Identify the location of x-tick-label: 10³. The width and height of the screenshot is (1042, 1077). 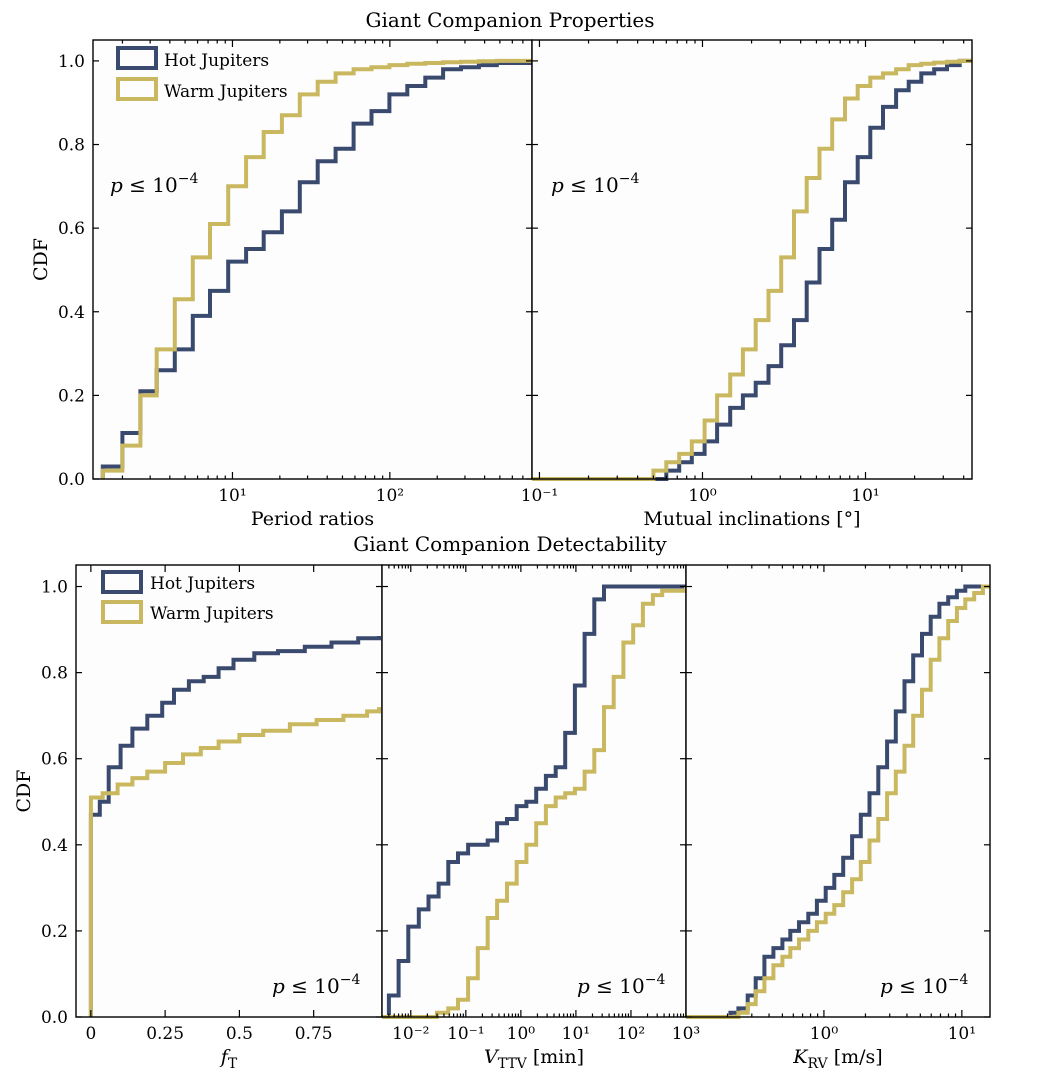
(686, 1034).